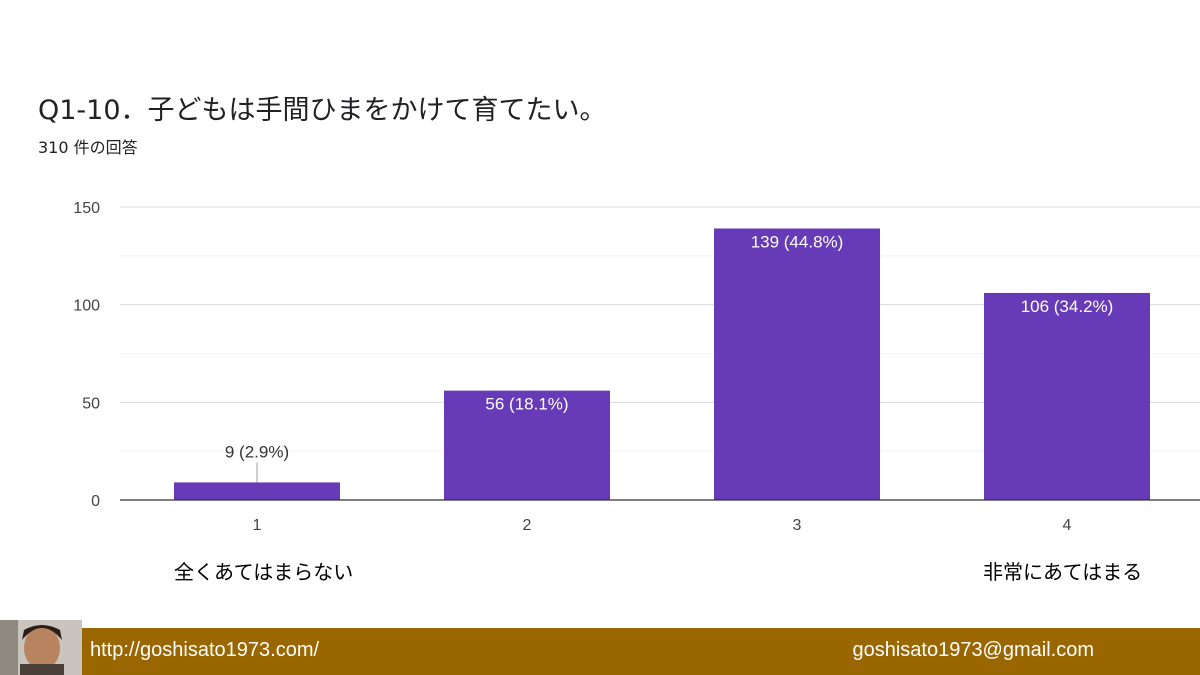 This screenshot has width=1200, height=675. I want to click on y-tick-label: 100, so click(86, 306).